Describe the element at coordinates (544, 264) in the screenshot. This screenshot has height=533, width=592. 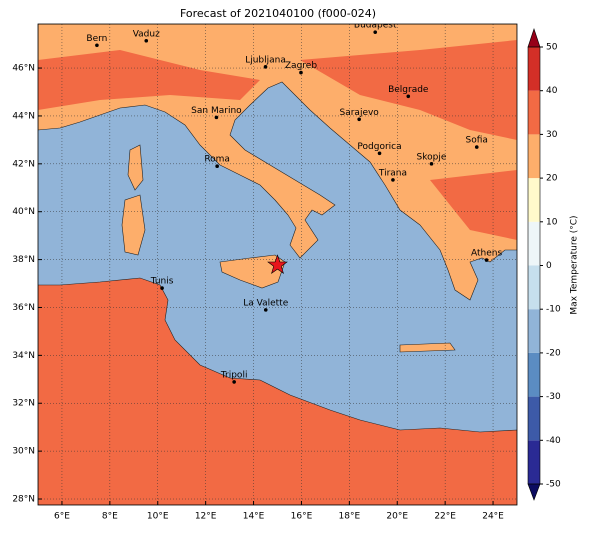
I see `colorbar: -50 -40 -30 -20 -10 0 10 20 30 40 50` at that location.